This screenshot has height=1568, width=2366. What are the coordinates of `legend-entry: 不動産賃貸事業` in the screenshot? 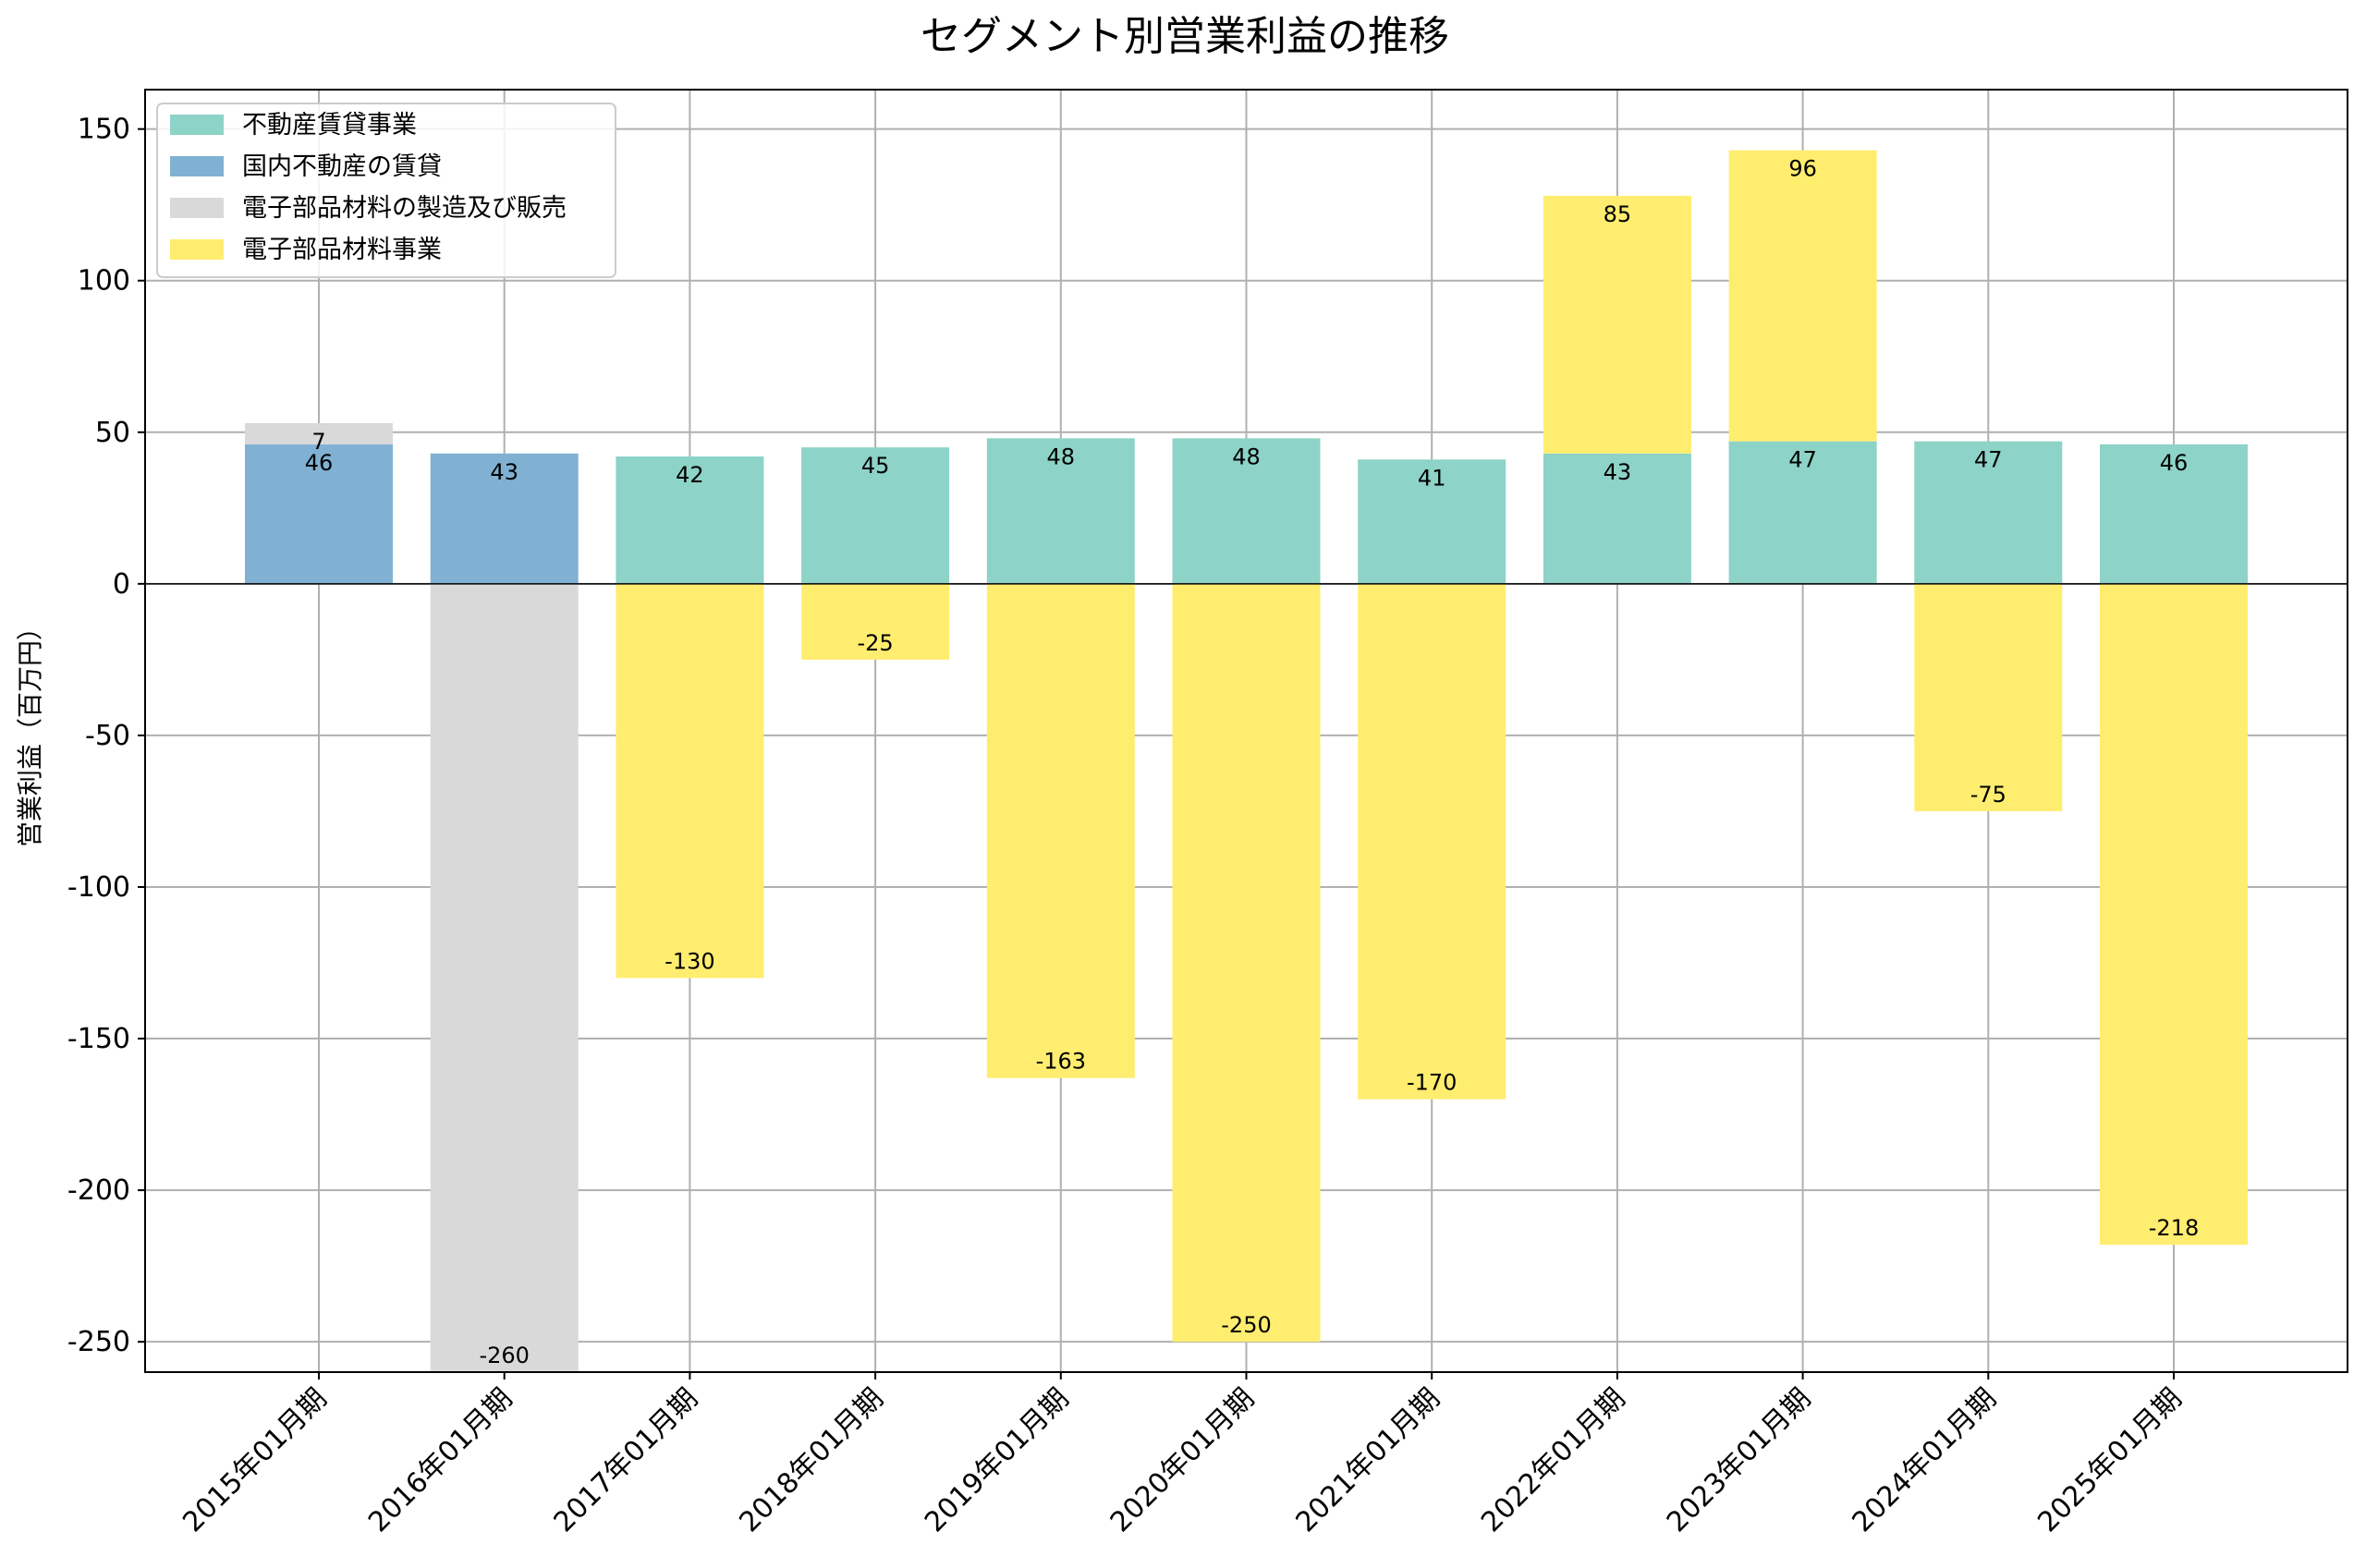 It's located at (329, 125).